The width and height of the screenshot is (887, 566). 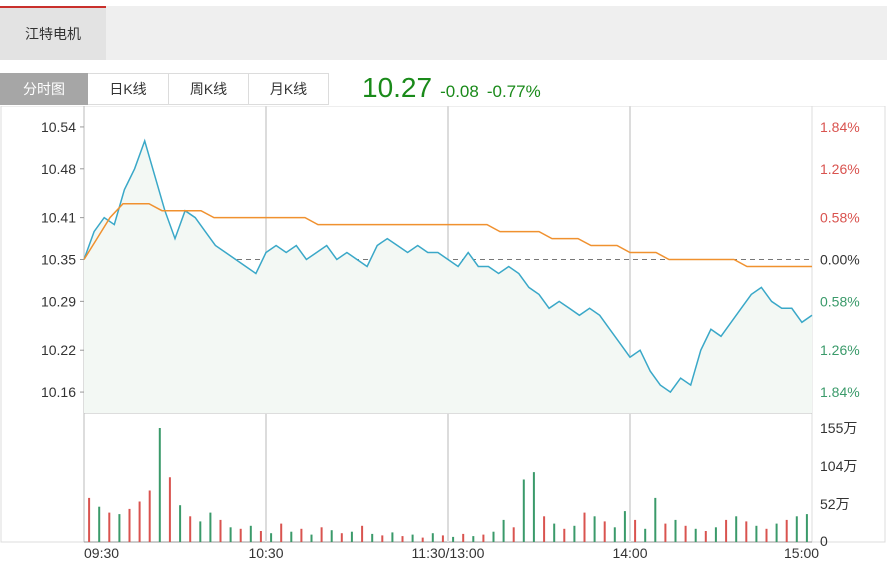 What do you see at coordinates (58, 260) in the screenshot?
I see `y-tick-label: 10.35` at bounding box center [58, 260].